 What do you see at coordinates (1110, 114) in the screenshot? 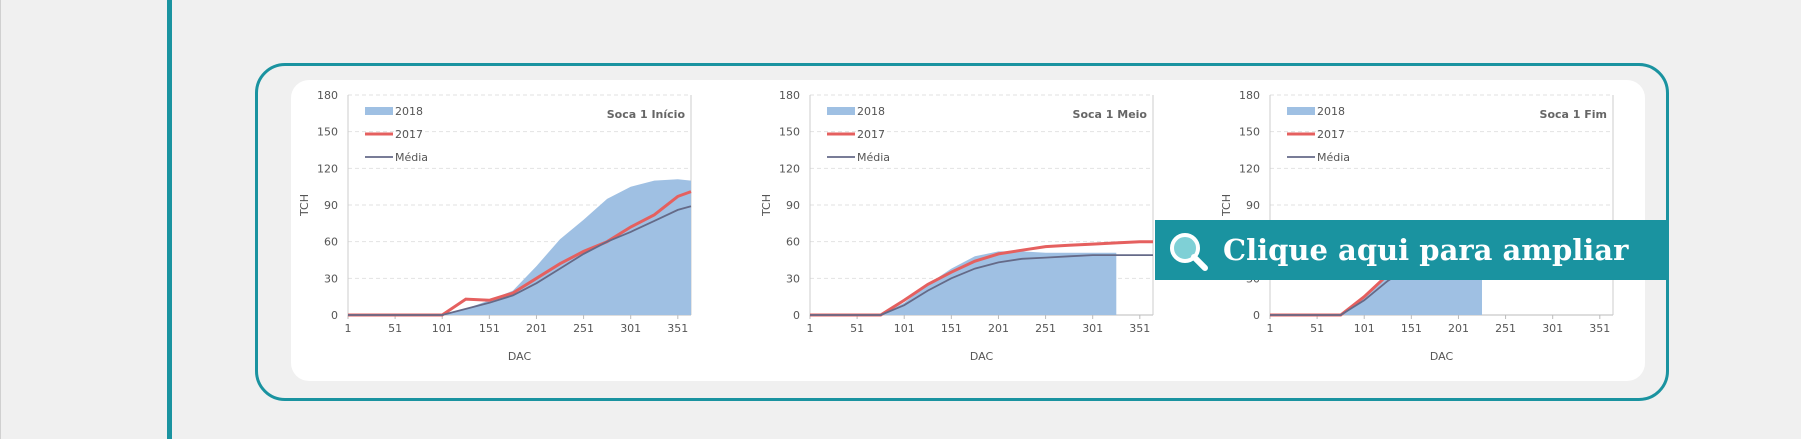
I see `chart-title: Soca 1 Meio` at bounding box center [1110, 114].